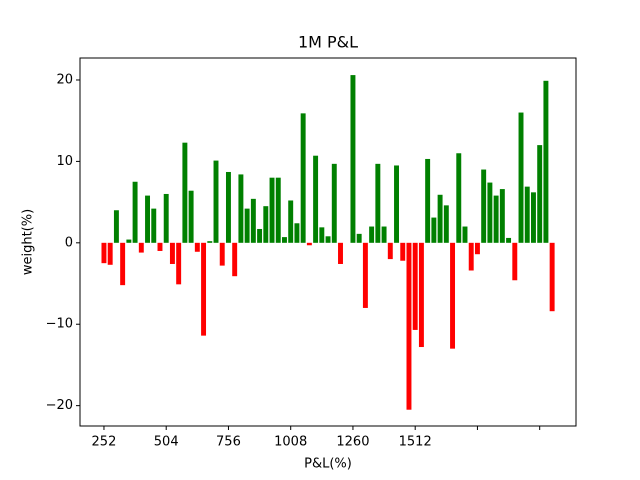 This screenshot has width=640, height=480. Describe the element at coordinates (28, 242) in the screenshot. I see `y-axis-label: weight(%)` at that location.